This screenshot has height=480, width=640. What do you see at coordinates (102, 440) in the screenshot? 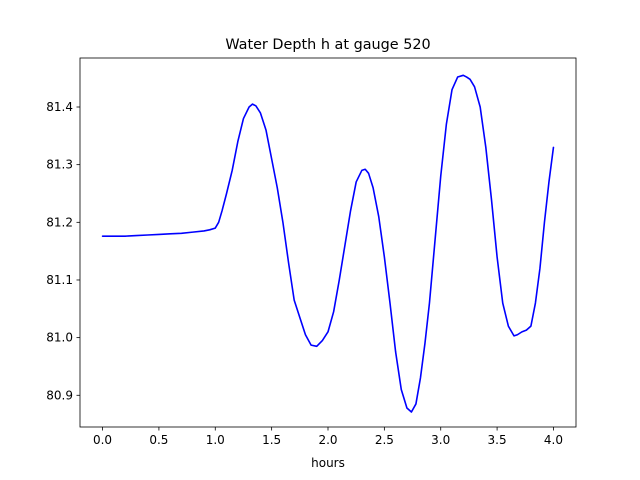
I see `x-tick-label: 0.0` at bounding box center [102, 440].